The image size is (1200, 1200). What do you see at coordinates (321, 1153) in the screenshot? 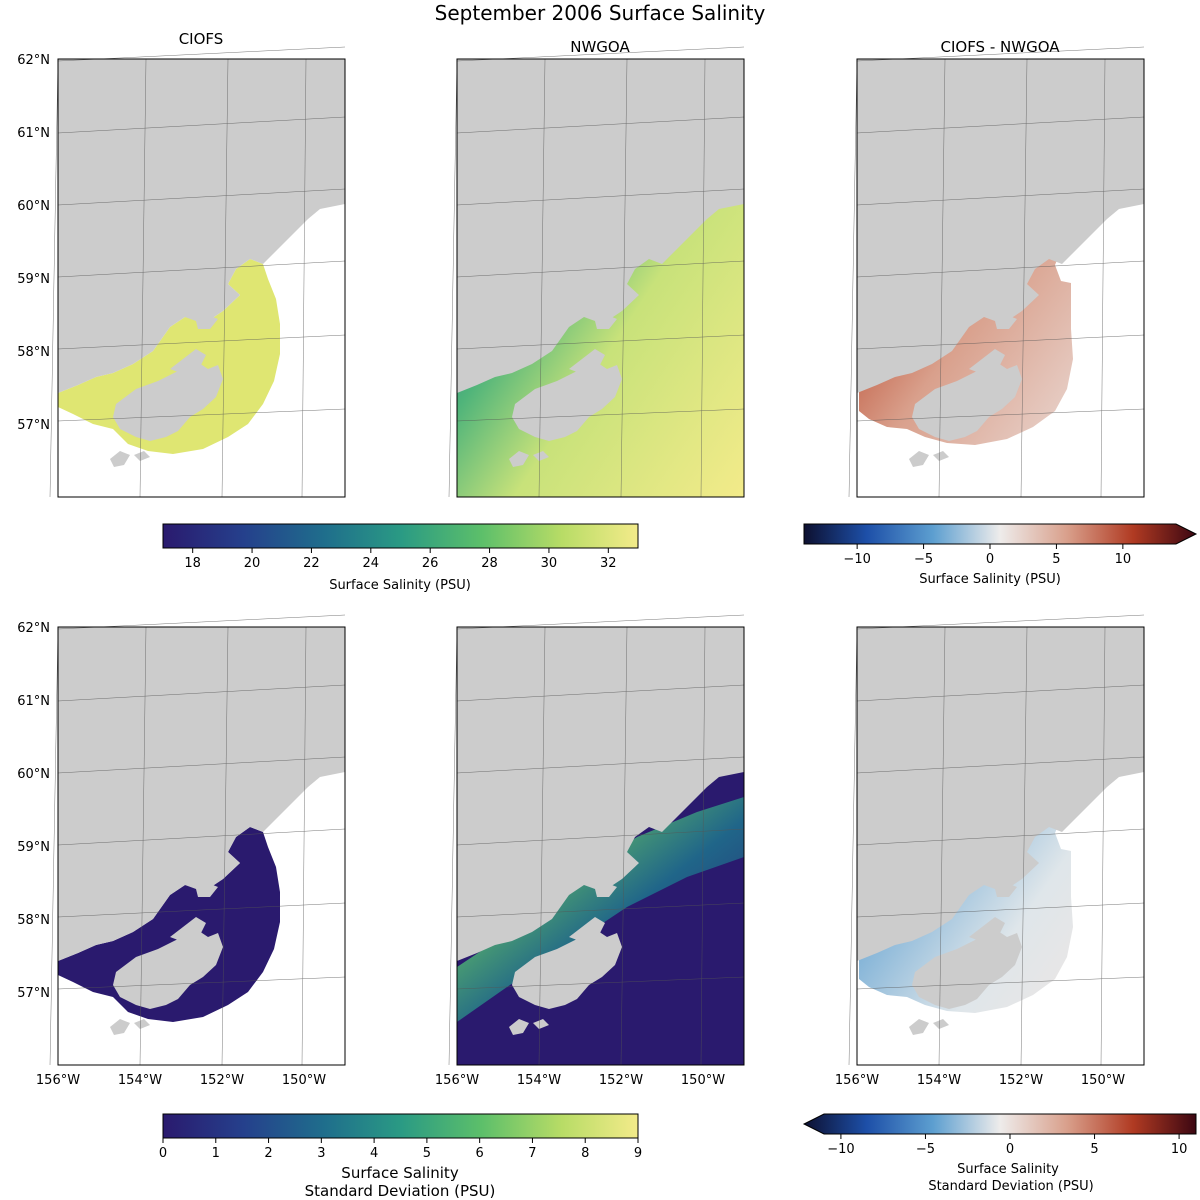
I see `colorbar-tick-label: 3` at bounding box center [321, 1153].